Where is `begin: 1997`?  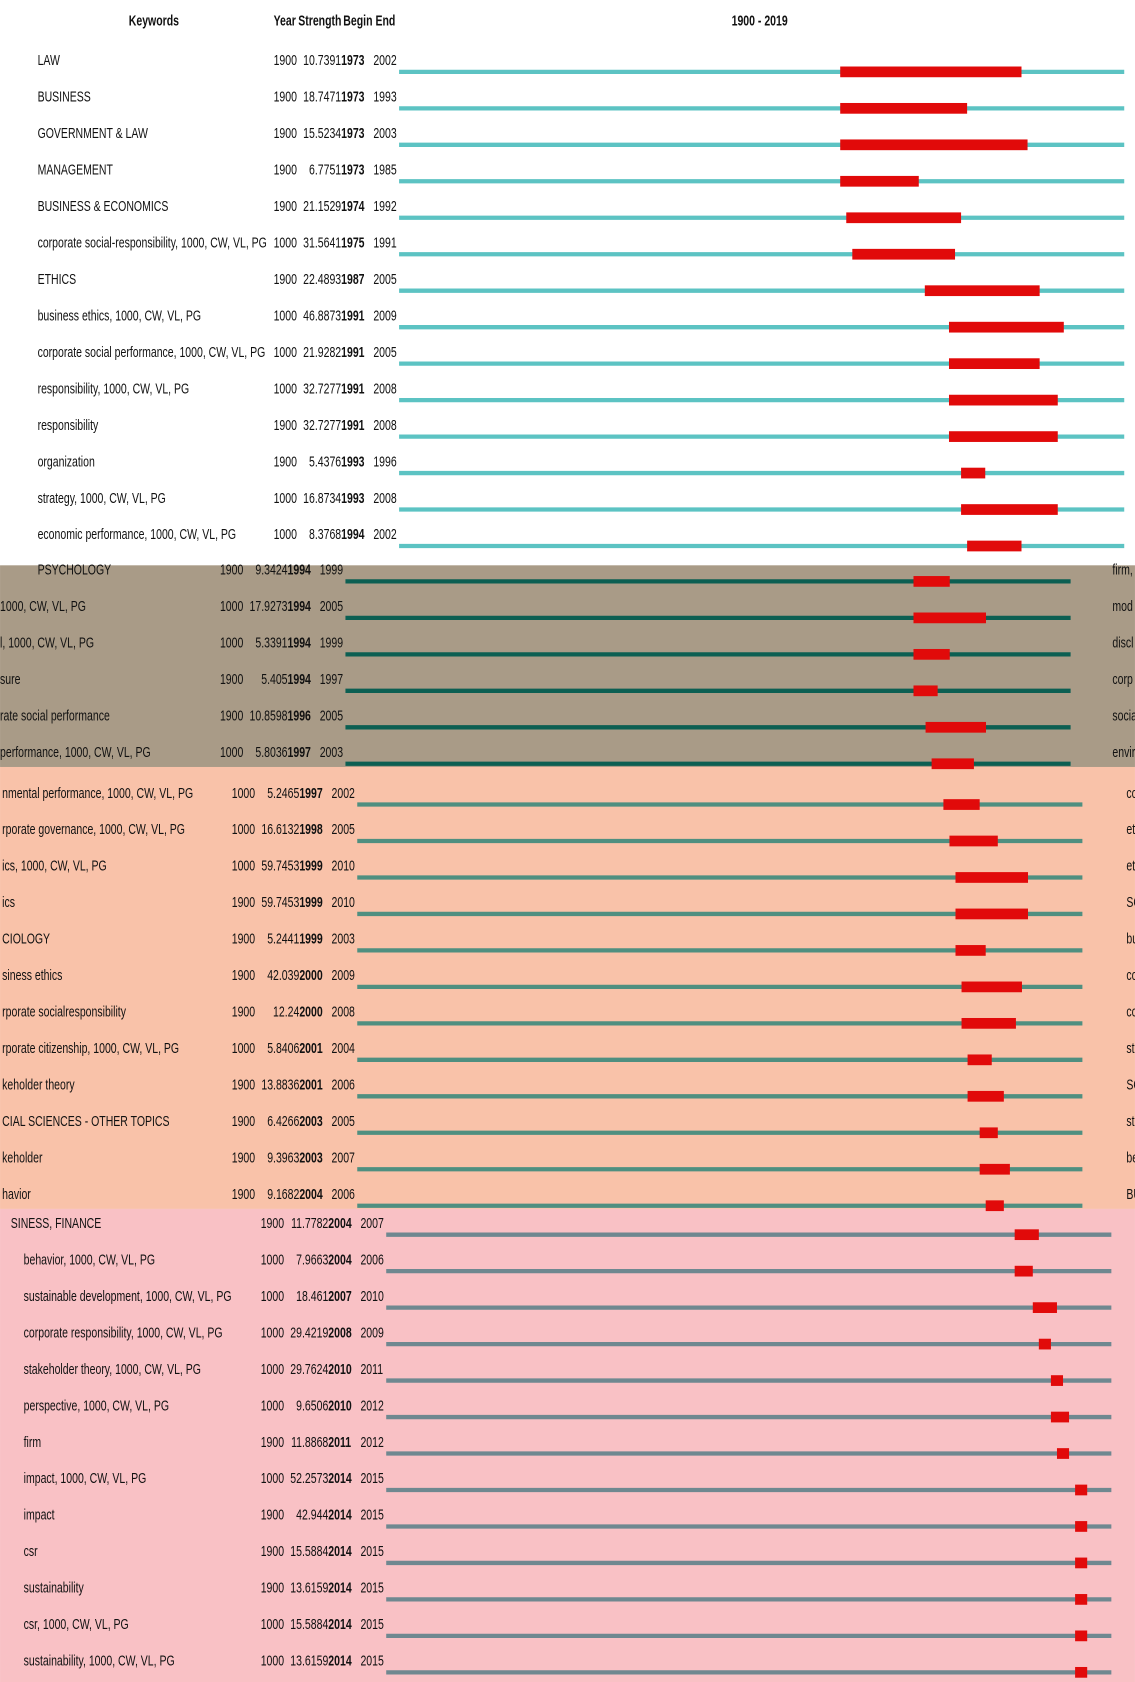 begin: 1997 is located at coordinates (310, 792).